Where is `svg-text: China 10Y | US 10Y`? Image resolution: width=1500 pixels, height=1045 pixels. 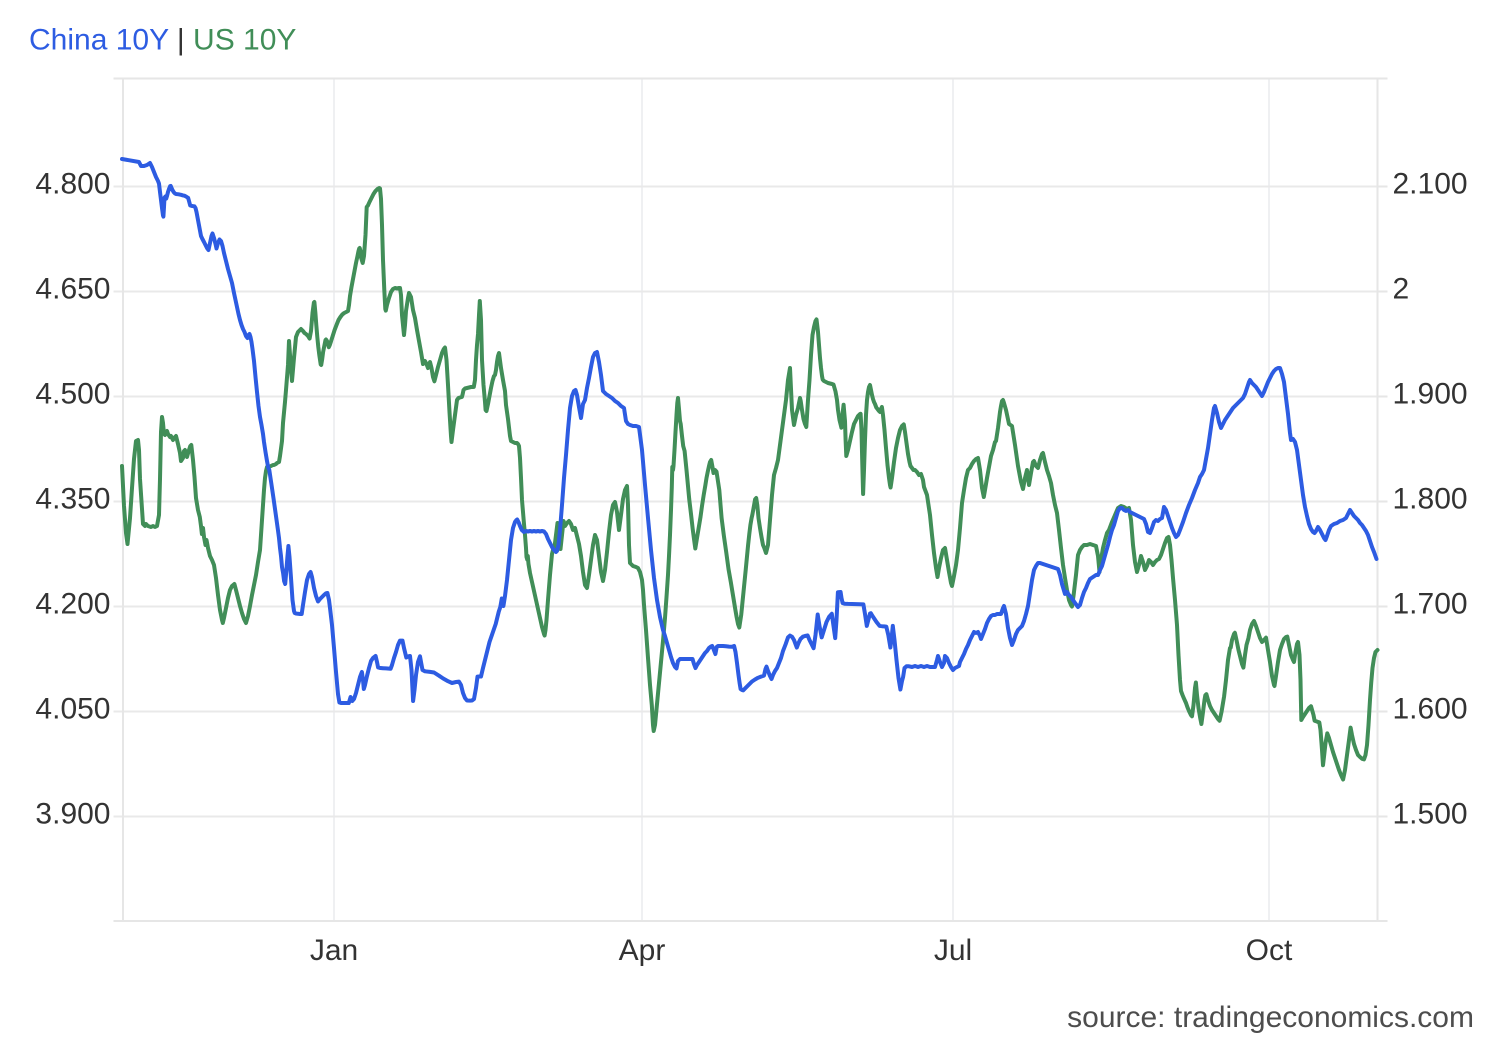
svg-text: China 10Y | US 10Y is located at coordinates (162, 40).